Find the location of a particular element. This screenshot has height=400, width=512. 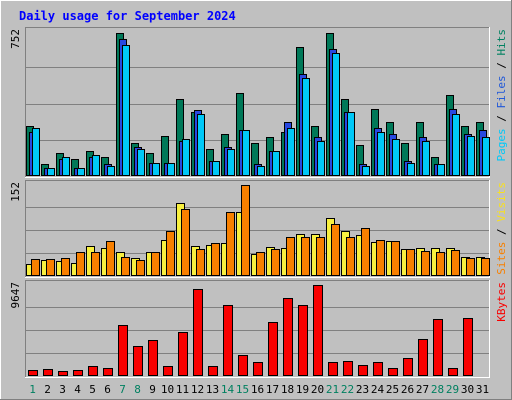

x-tick-label-day-12: 12 is located at coordinates (197, 389).